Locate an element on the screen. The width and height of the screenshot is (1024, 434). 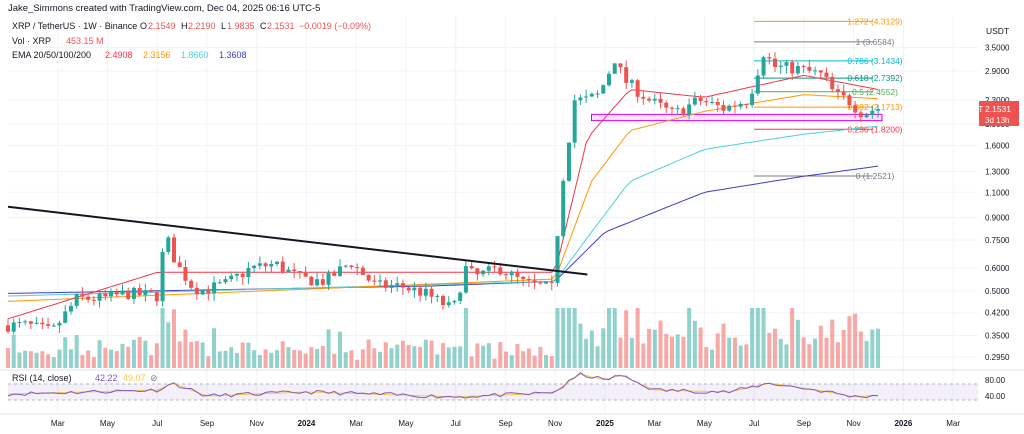
rsi-pane is located at coordinates (512, 385).